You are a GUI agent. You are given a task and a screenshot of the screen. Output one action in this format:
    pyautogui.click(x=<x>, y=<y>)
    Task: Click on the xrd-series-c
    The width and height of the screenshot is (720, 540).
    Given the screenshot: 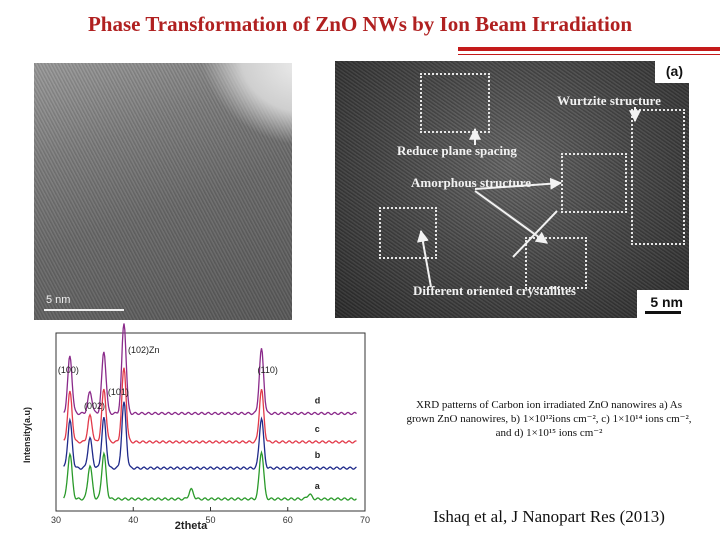 What is the action you would take?
    pyautogui.click(x=210, y=405)
    